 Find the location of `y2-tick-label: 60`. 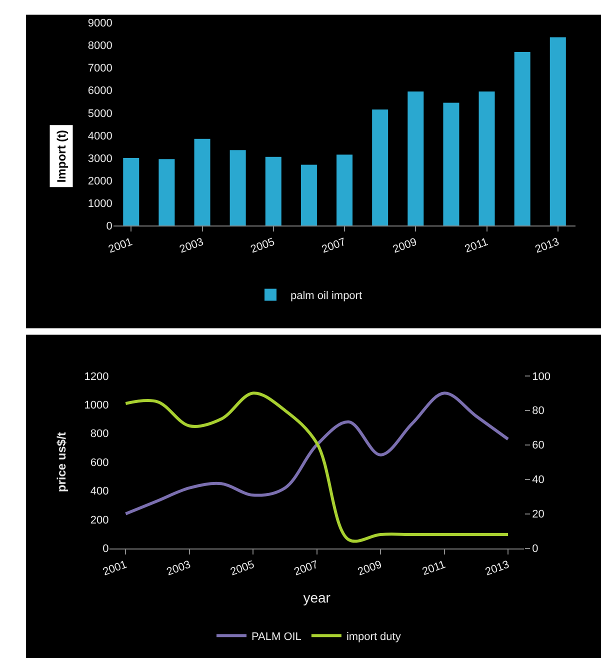

y2-tick-label: 60 is located at coordinates (538, 446).